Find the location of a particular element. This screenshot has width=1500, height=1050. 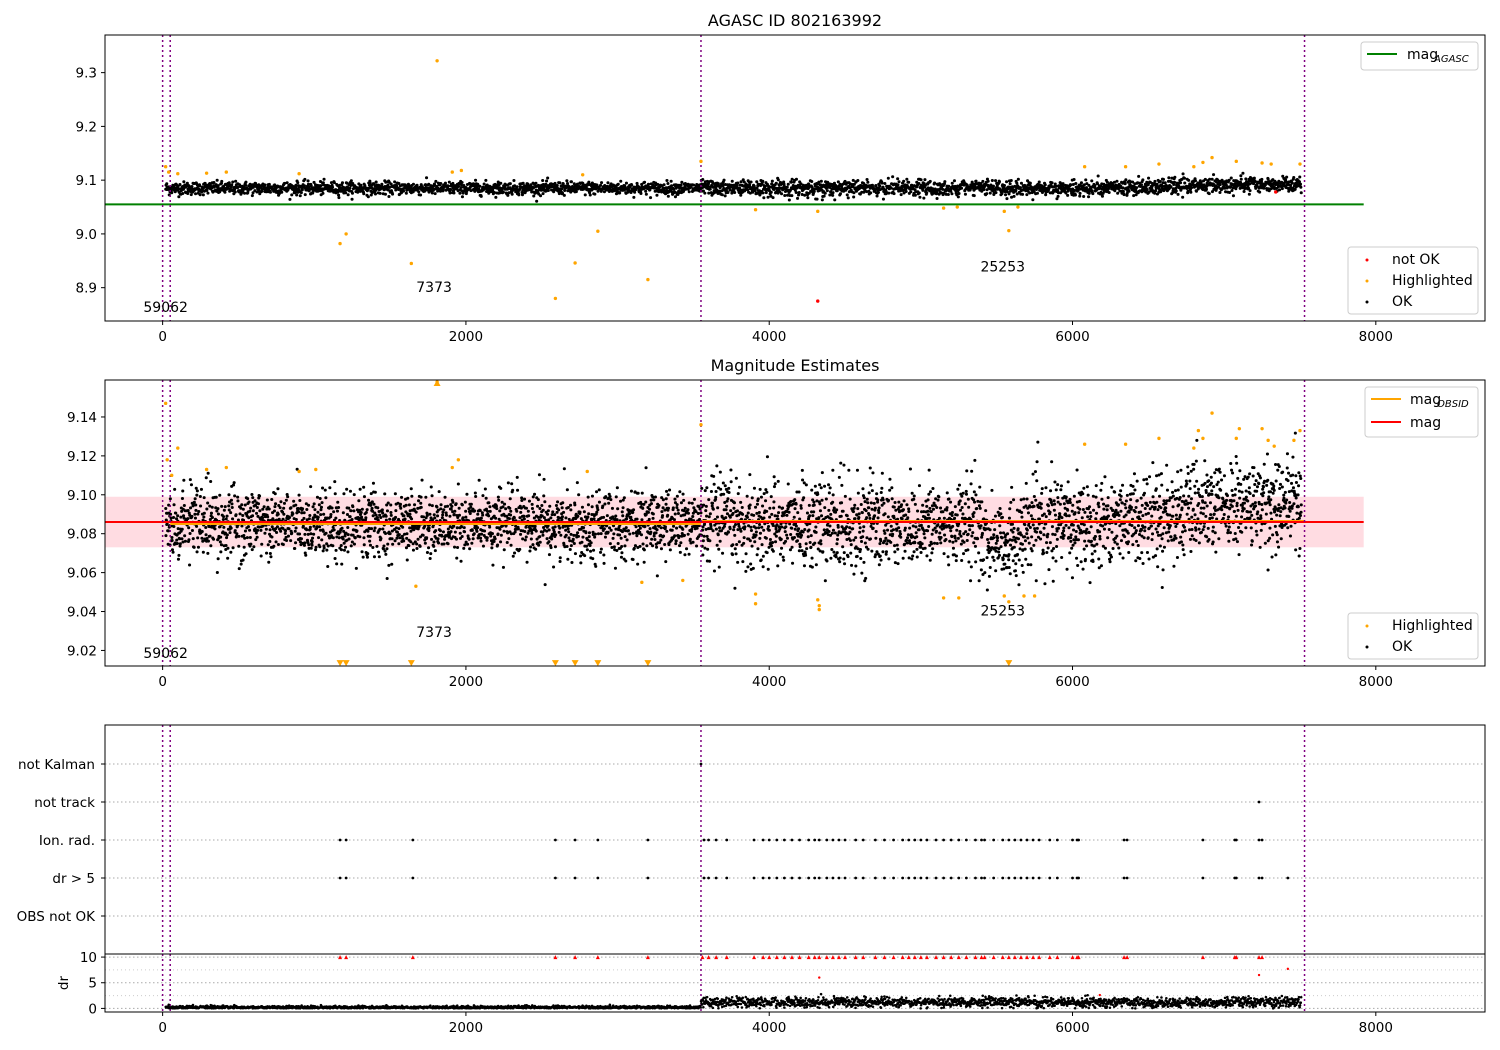

y-tick-label: 9.0 is located at coordinates (86, 235).